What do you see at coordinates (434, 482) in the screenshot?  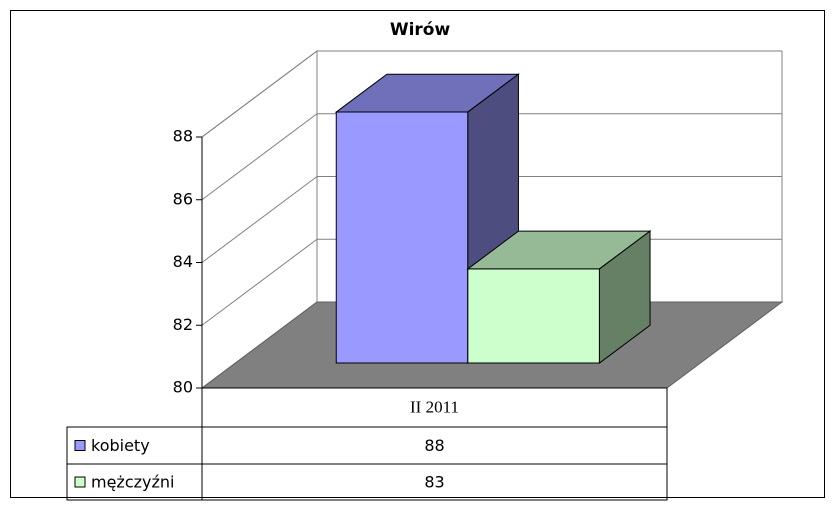 I see `data-table-value: 83` at bounding box center [434, 482].